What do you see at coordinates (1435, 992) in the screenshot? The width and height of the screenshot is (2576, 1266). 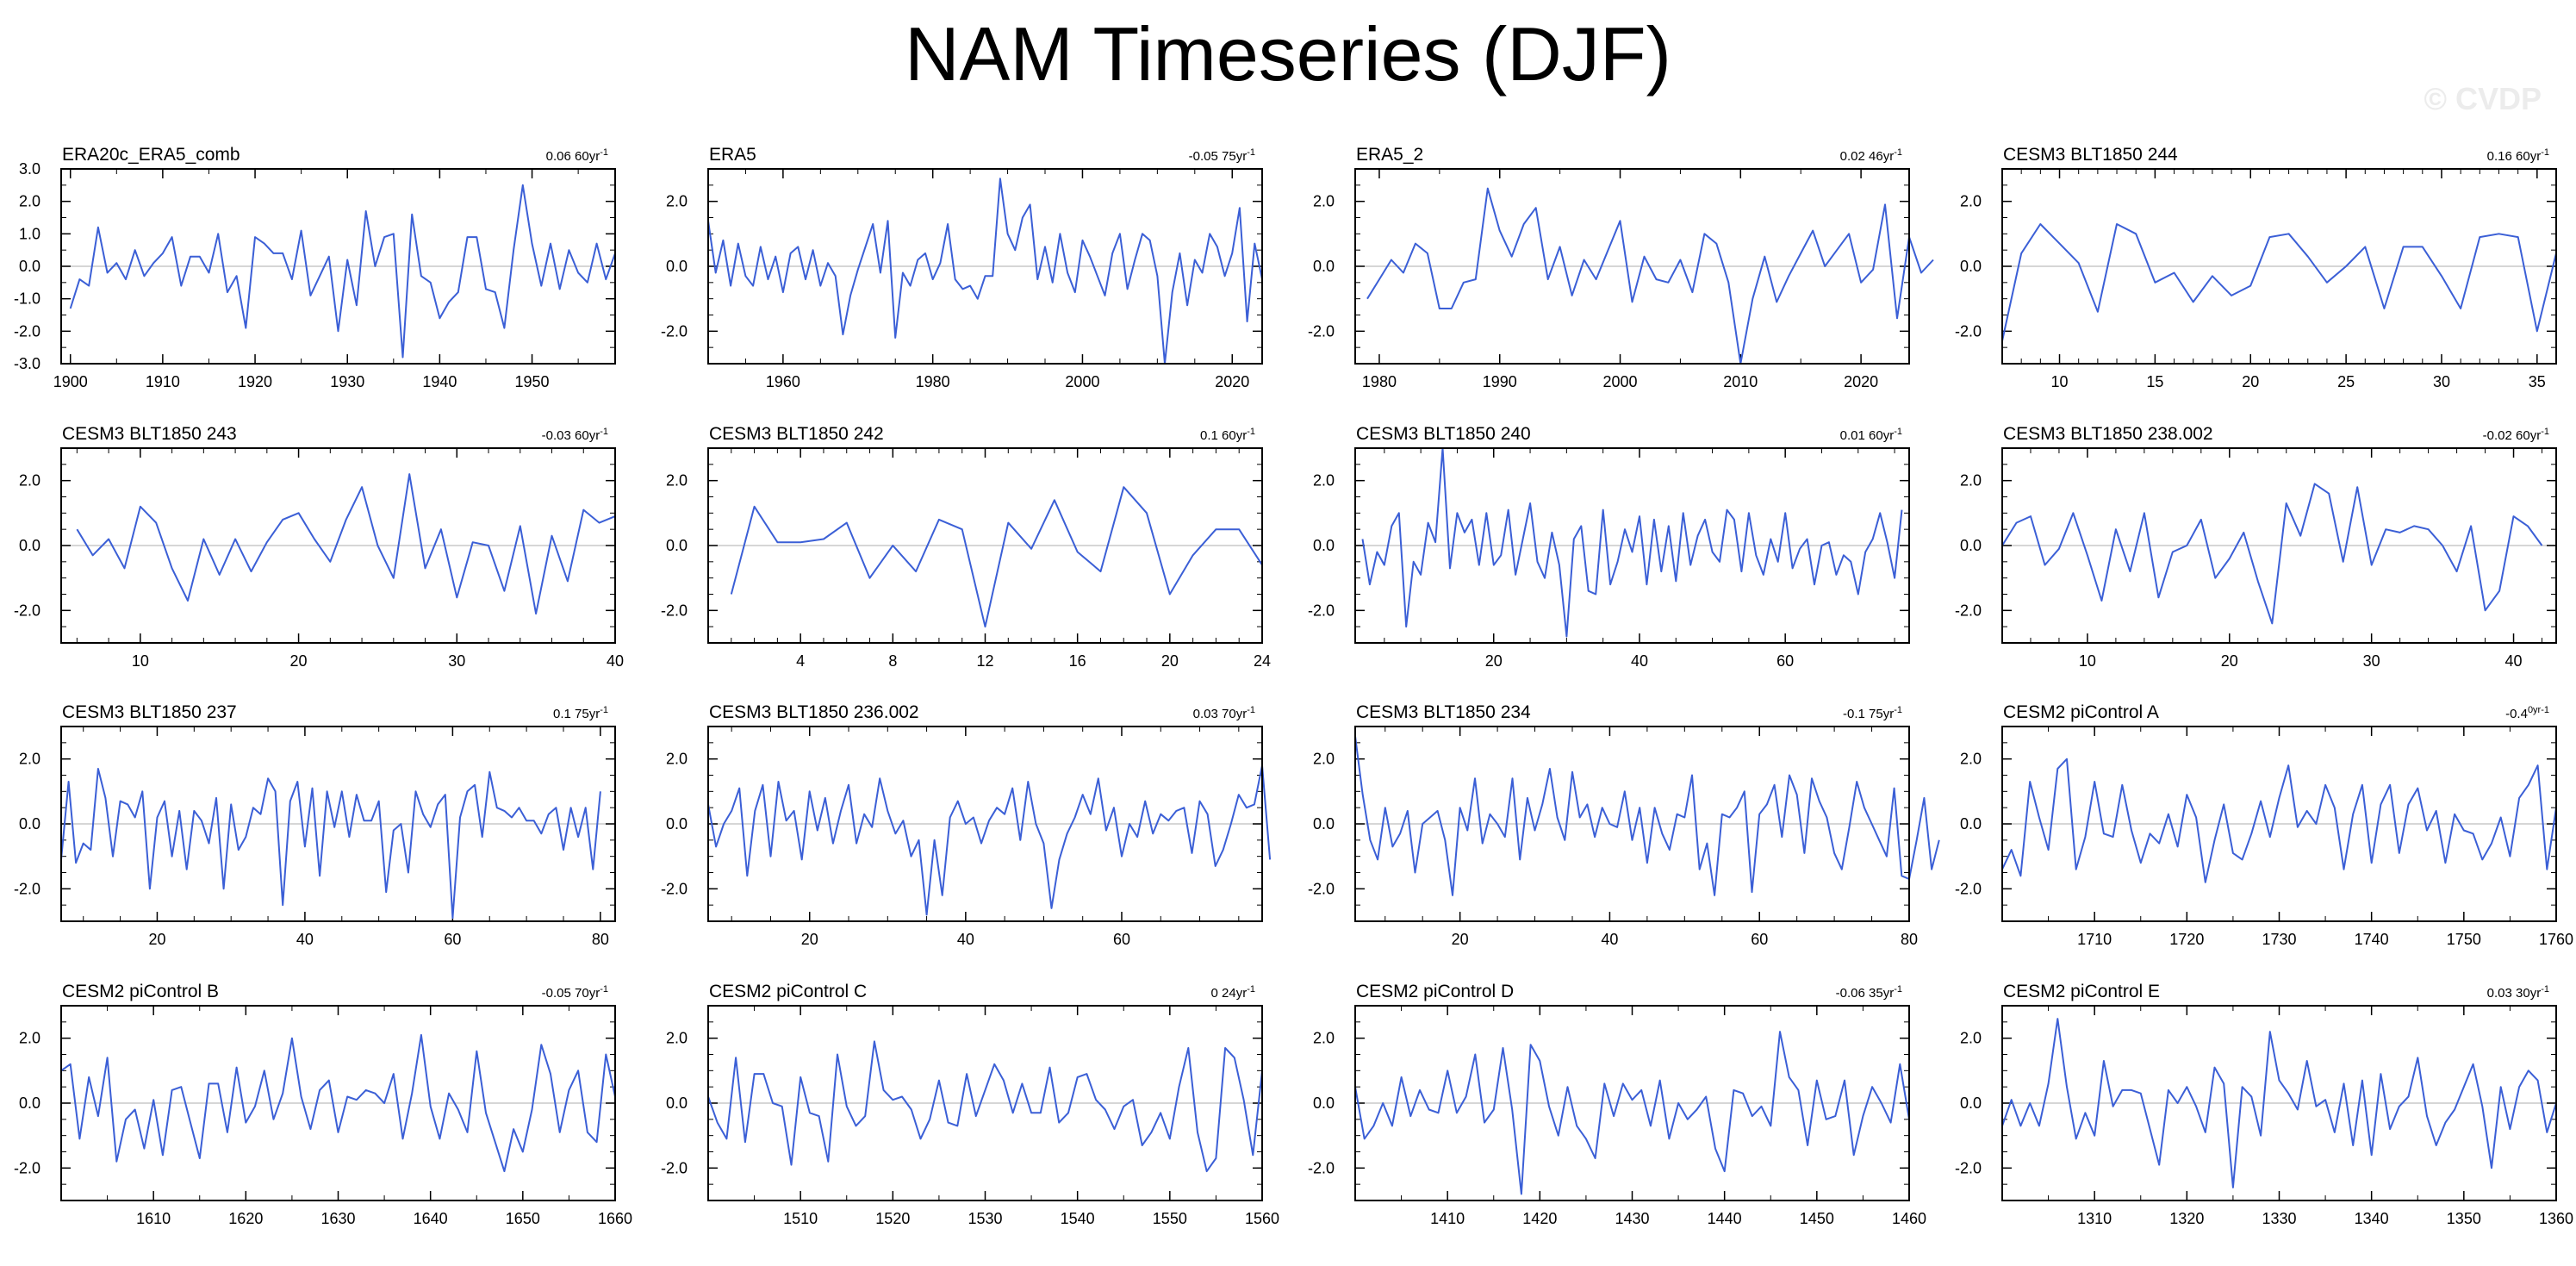 I see `panel-title: CESM2 piControl D` at bounding box center [1435, 992].